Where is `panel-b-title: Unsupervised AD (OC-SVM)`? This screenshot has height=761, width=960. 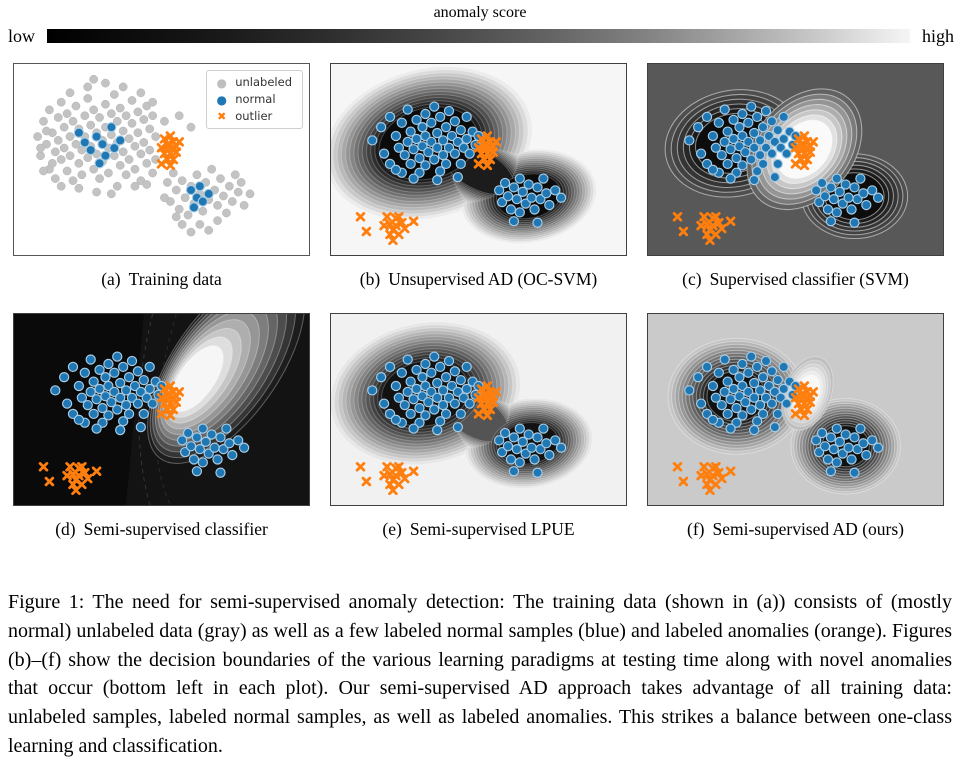
panel-b-title: Unsupervised AD (OC-SVM) is located at coordinates (493, 279).